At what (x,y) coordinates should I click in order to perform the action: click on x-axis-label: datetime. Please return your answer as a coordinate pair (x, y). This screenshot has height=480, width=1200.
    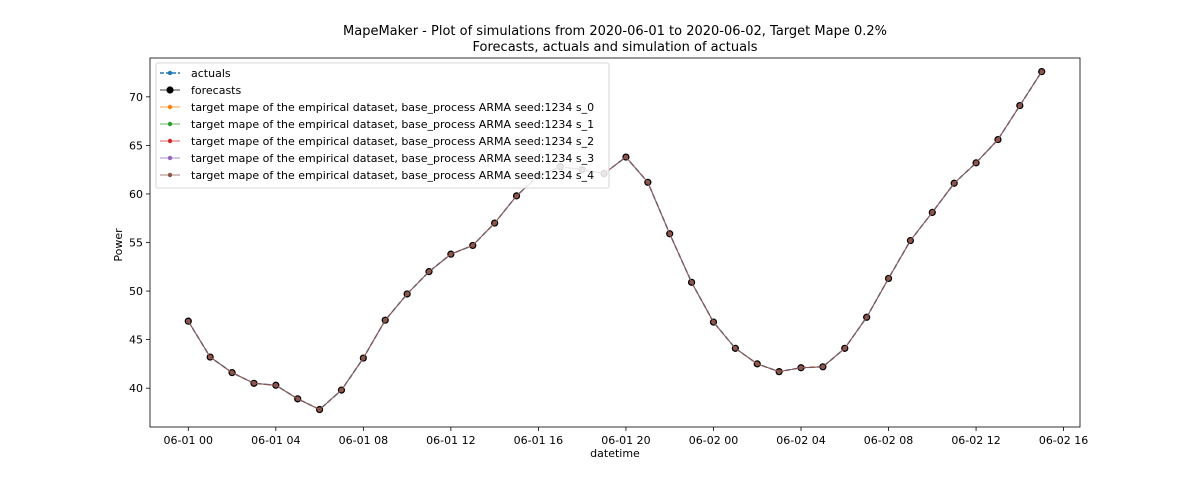
    Looking at the image, I should click on (615, 453).